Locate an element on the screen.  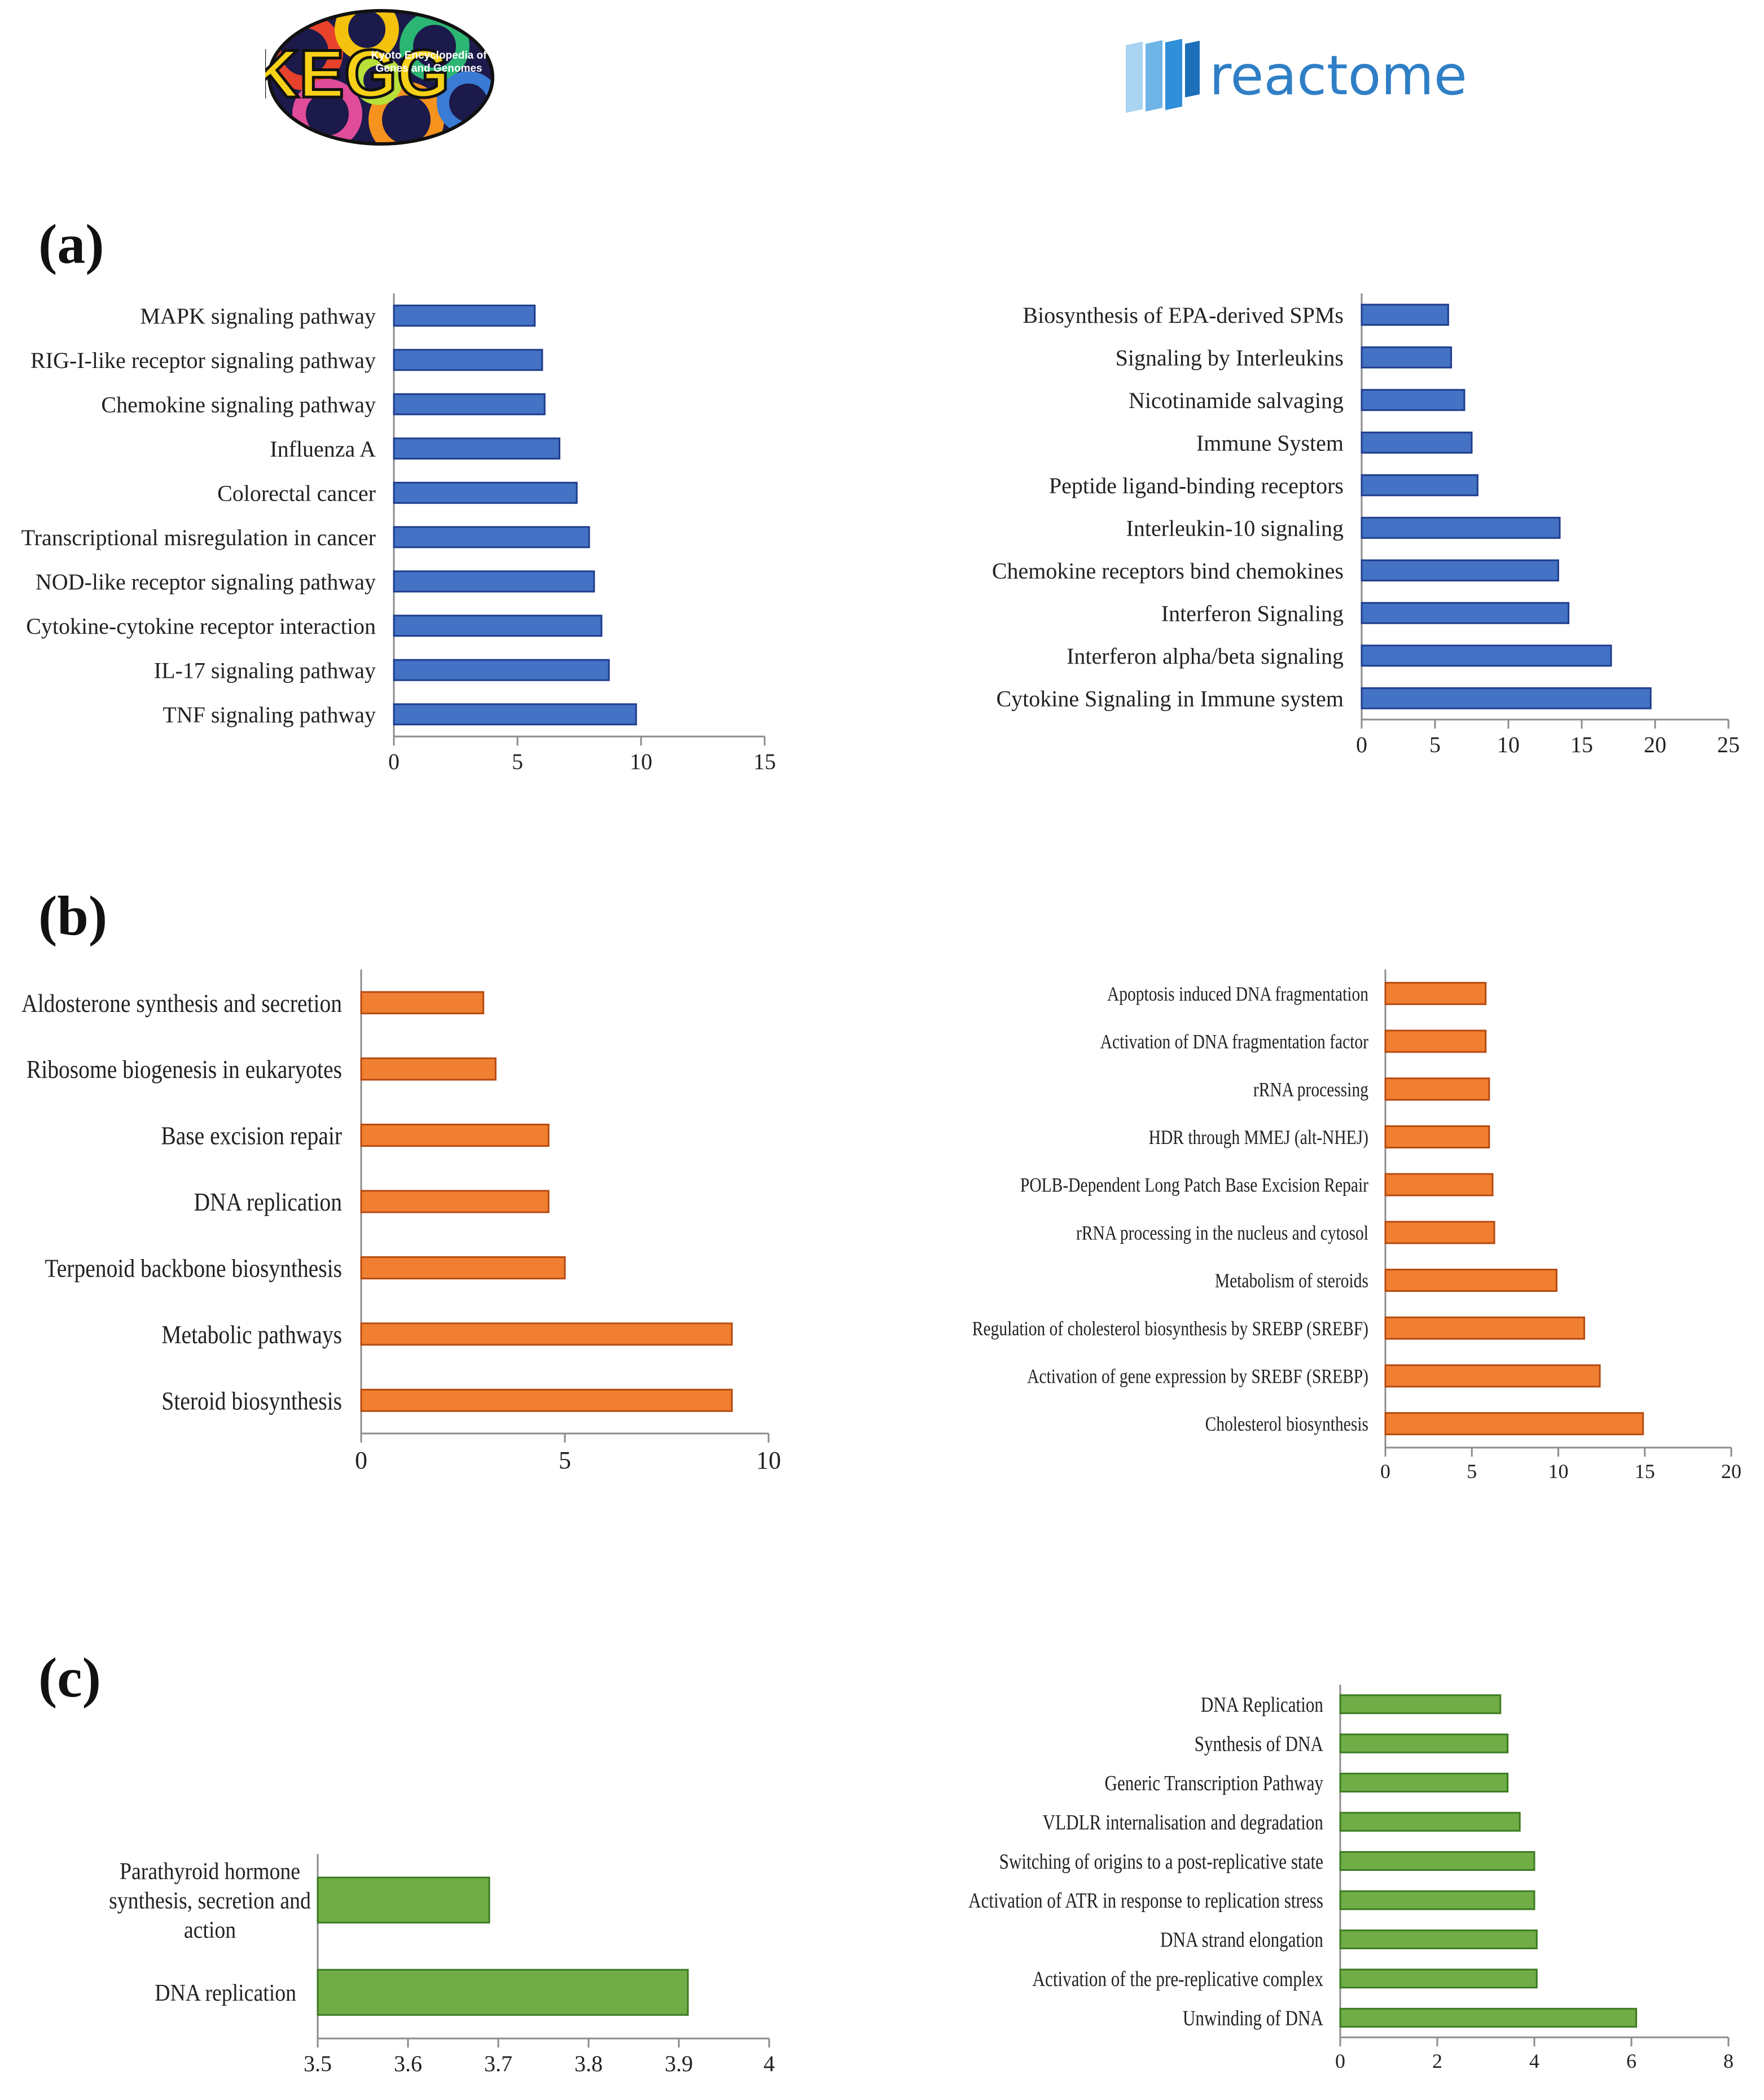
reactome-b-category-label-group: Apoptosis induced DNA fragmentation is located at coordinates (1238, 994).